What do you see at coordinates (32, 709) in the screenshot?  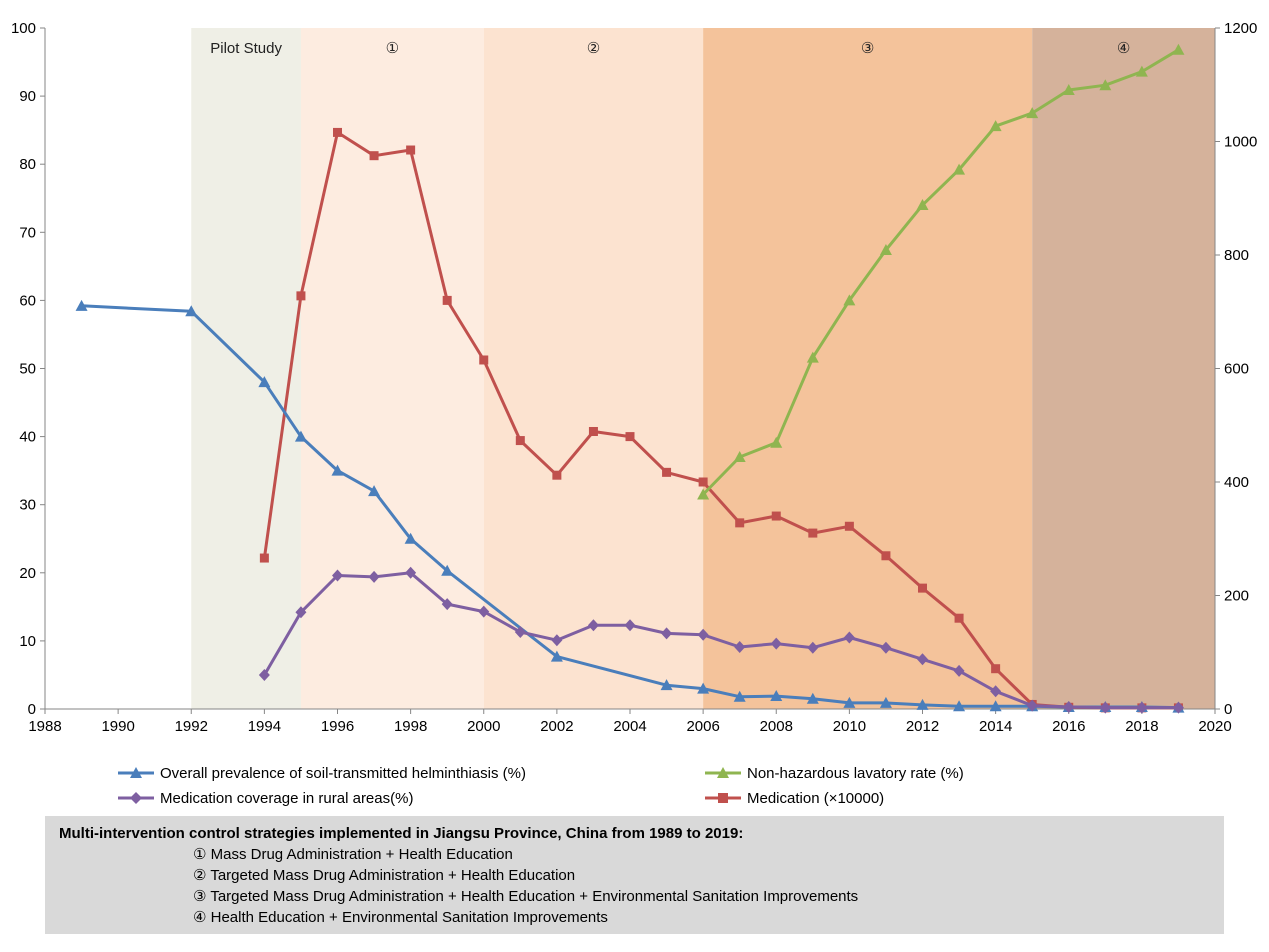 I see `y-left-tick-label: 0` at bounding box center [32, 709].